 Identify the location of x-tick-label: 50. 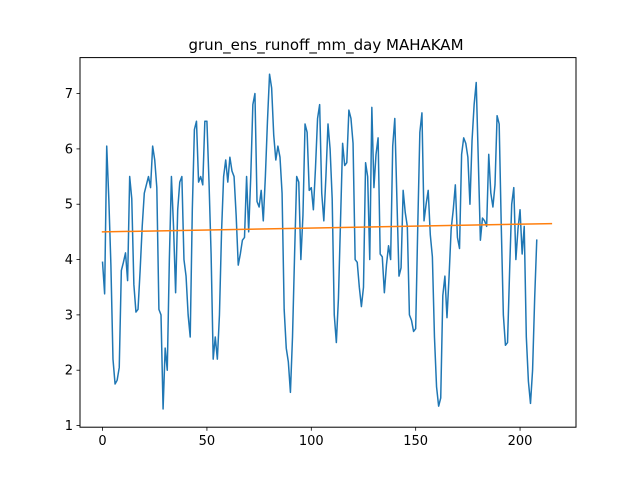
(207, 441).